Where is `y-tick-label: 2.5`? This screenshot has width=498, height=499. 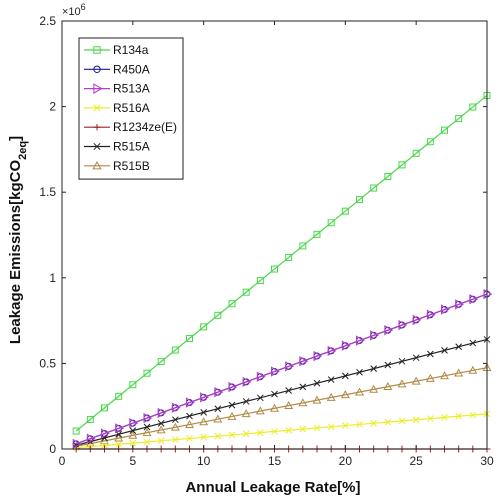
y-tick-label: 2.5 is located at coordinates (47, 21).